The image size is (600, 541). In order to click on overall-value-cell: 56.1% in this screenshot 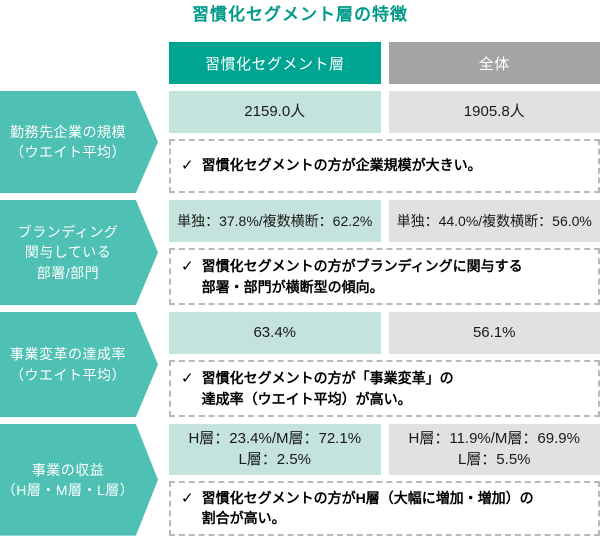, I will do `click(494, 333)`.